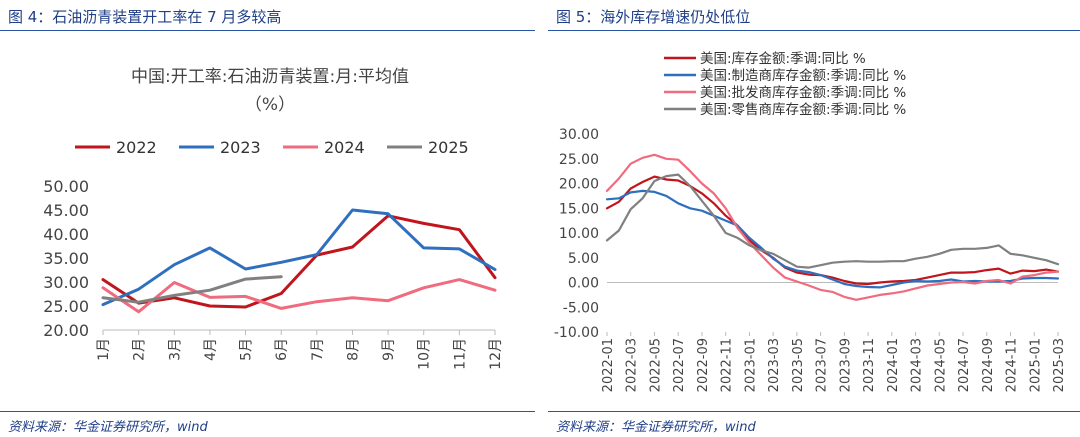 The width and height of the screenshot is (1080, 437). I want to click on right-legend-label-2: 美国:批发商库存金额:季调:同比 %, so click(803, 93).